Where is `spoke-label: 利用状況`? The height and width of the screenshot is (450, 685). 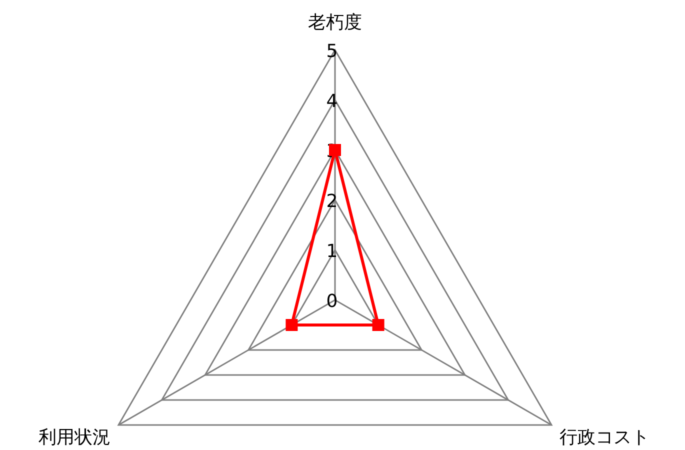 spoke-label: 利用状況 is located at coordinates (74, 437).